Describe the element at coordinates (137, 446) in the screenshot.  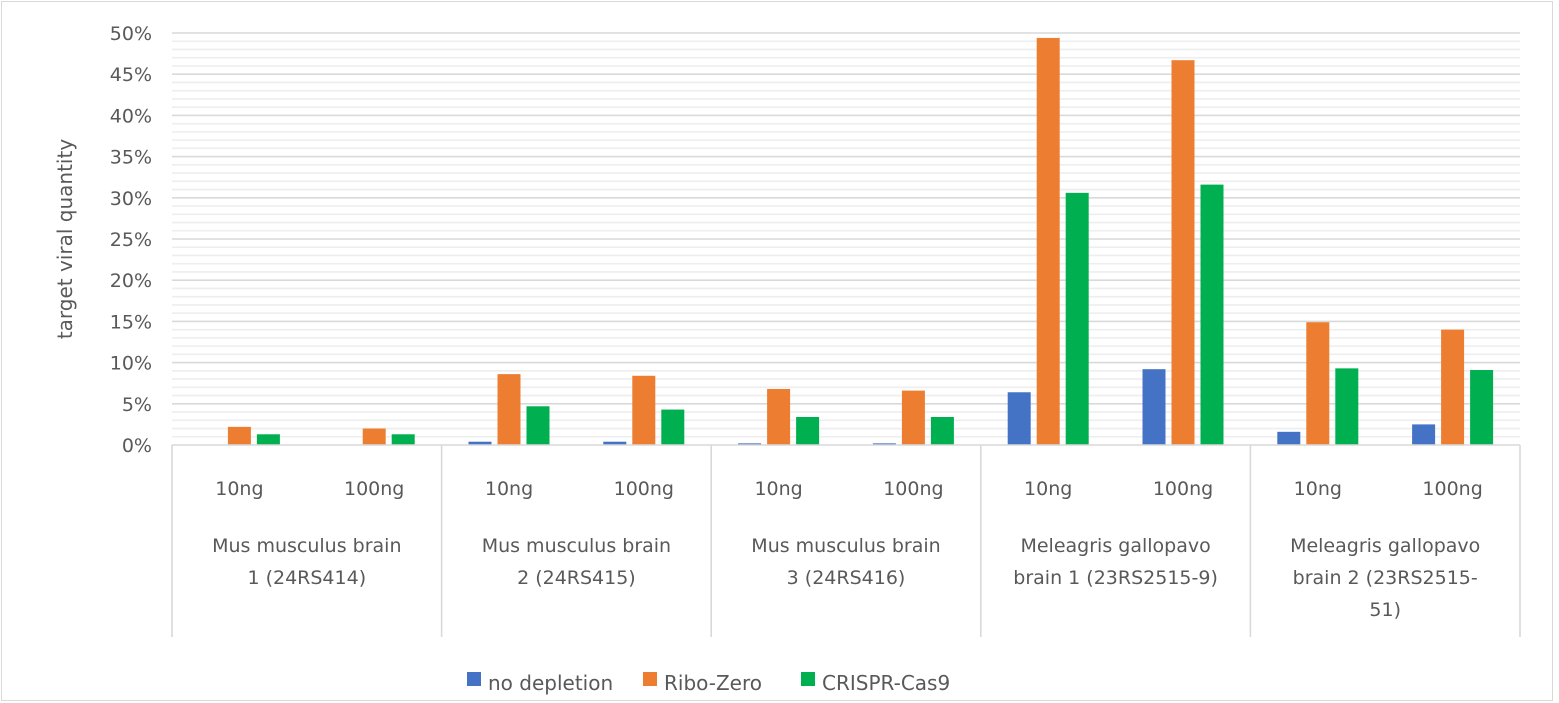
I see `y-tick-label: 0%` at that location.